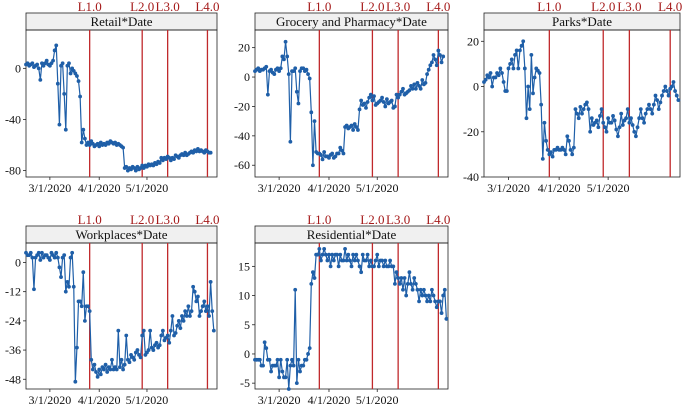  Describe the element at coordinates (50, 399) in the screenshot. I see `x-tick-label: 3/1/2020` at that location.